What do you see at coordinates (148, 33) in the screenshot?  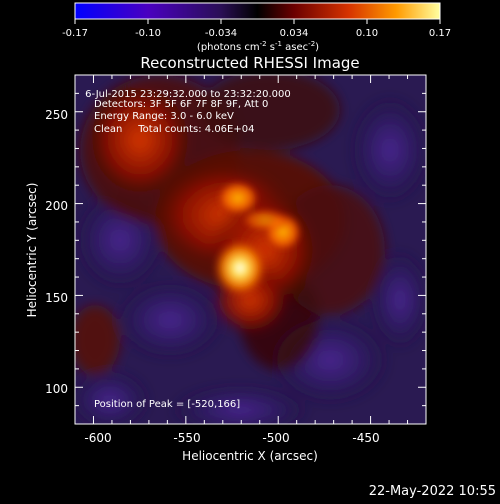 I see `colorbar-tick-label: -0.10` at bounding box center [148, 33].